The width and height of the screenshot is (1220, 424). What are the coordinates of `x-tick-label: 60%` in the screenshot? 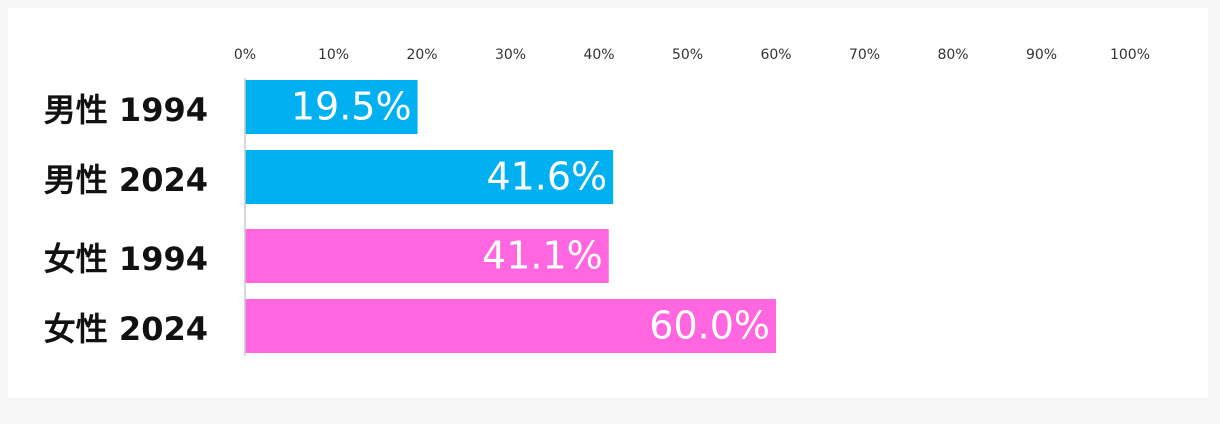 It's located at (775, 55).